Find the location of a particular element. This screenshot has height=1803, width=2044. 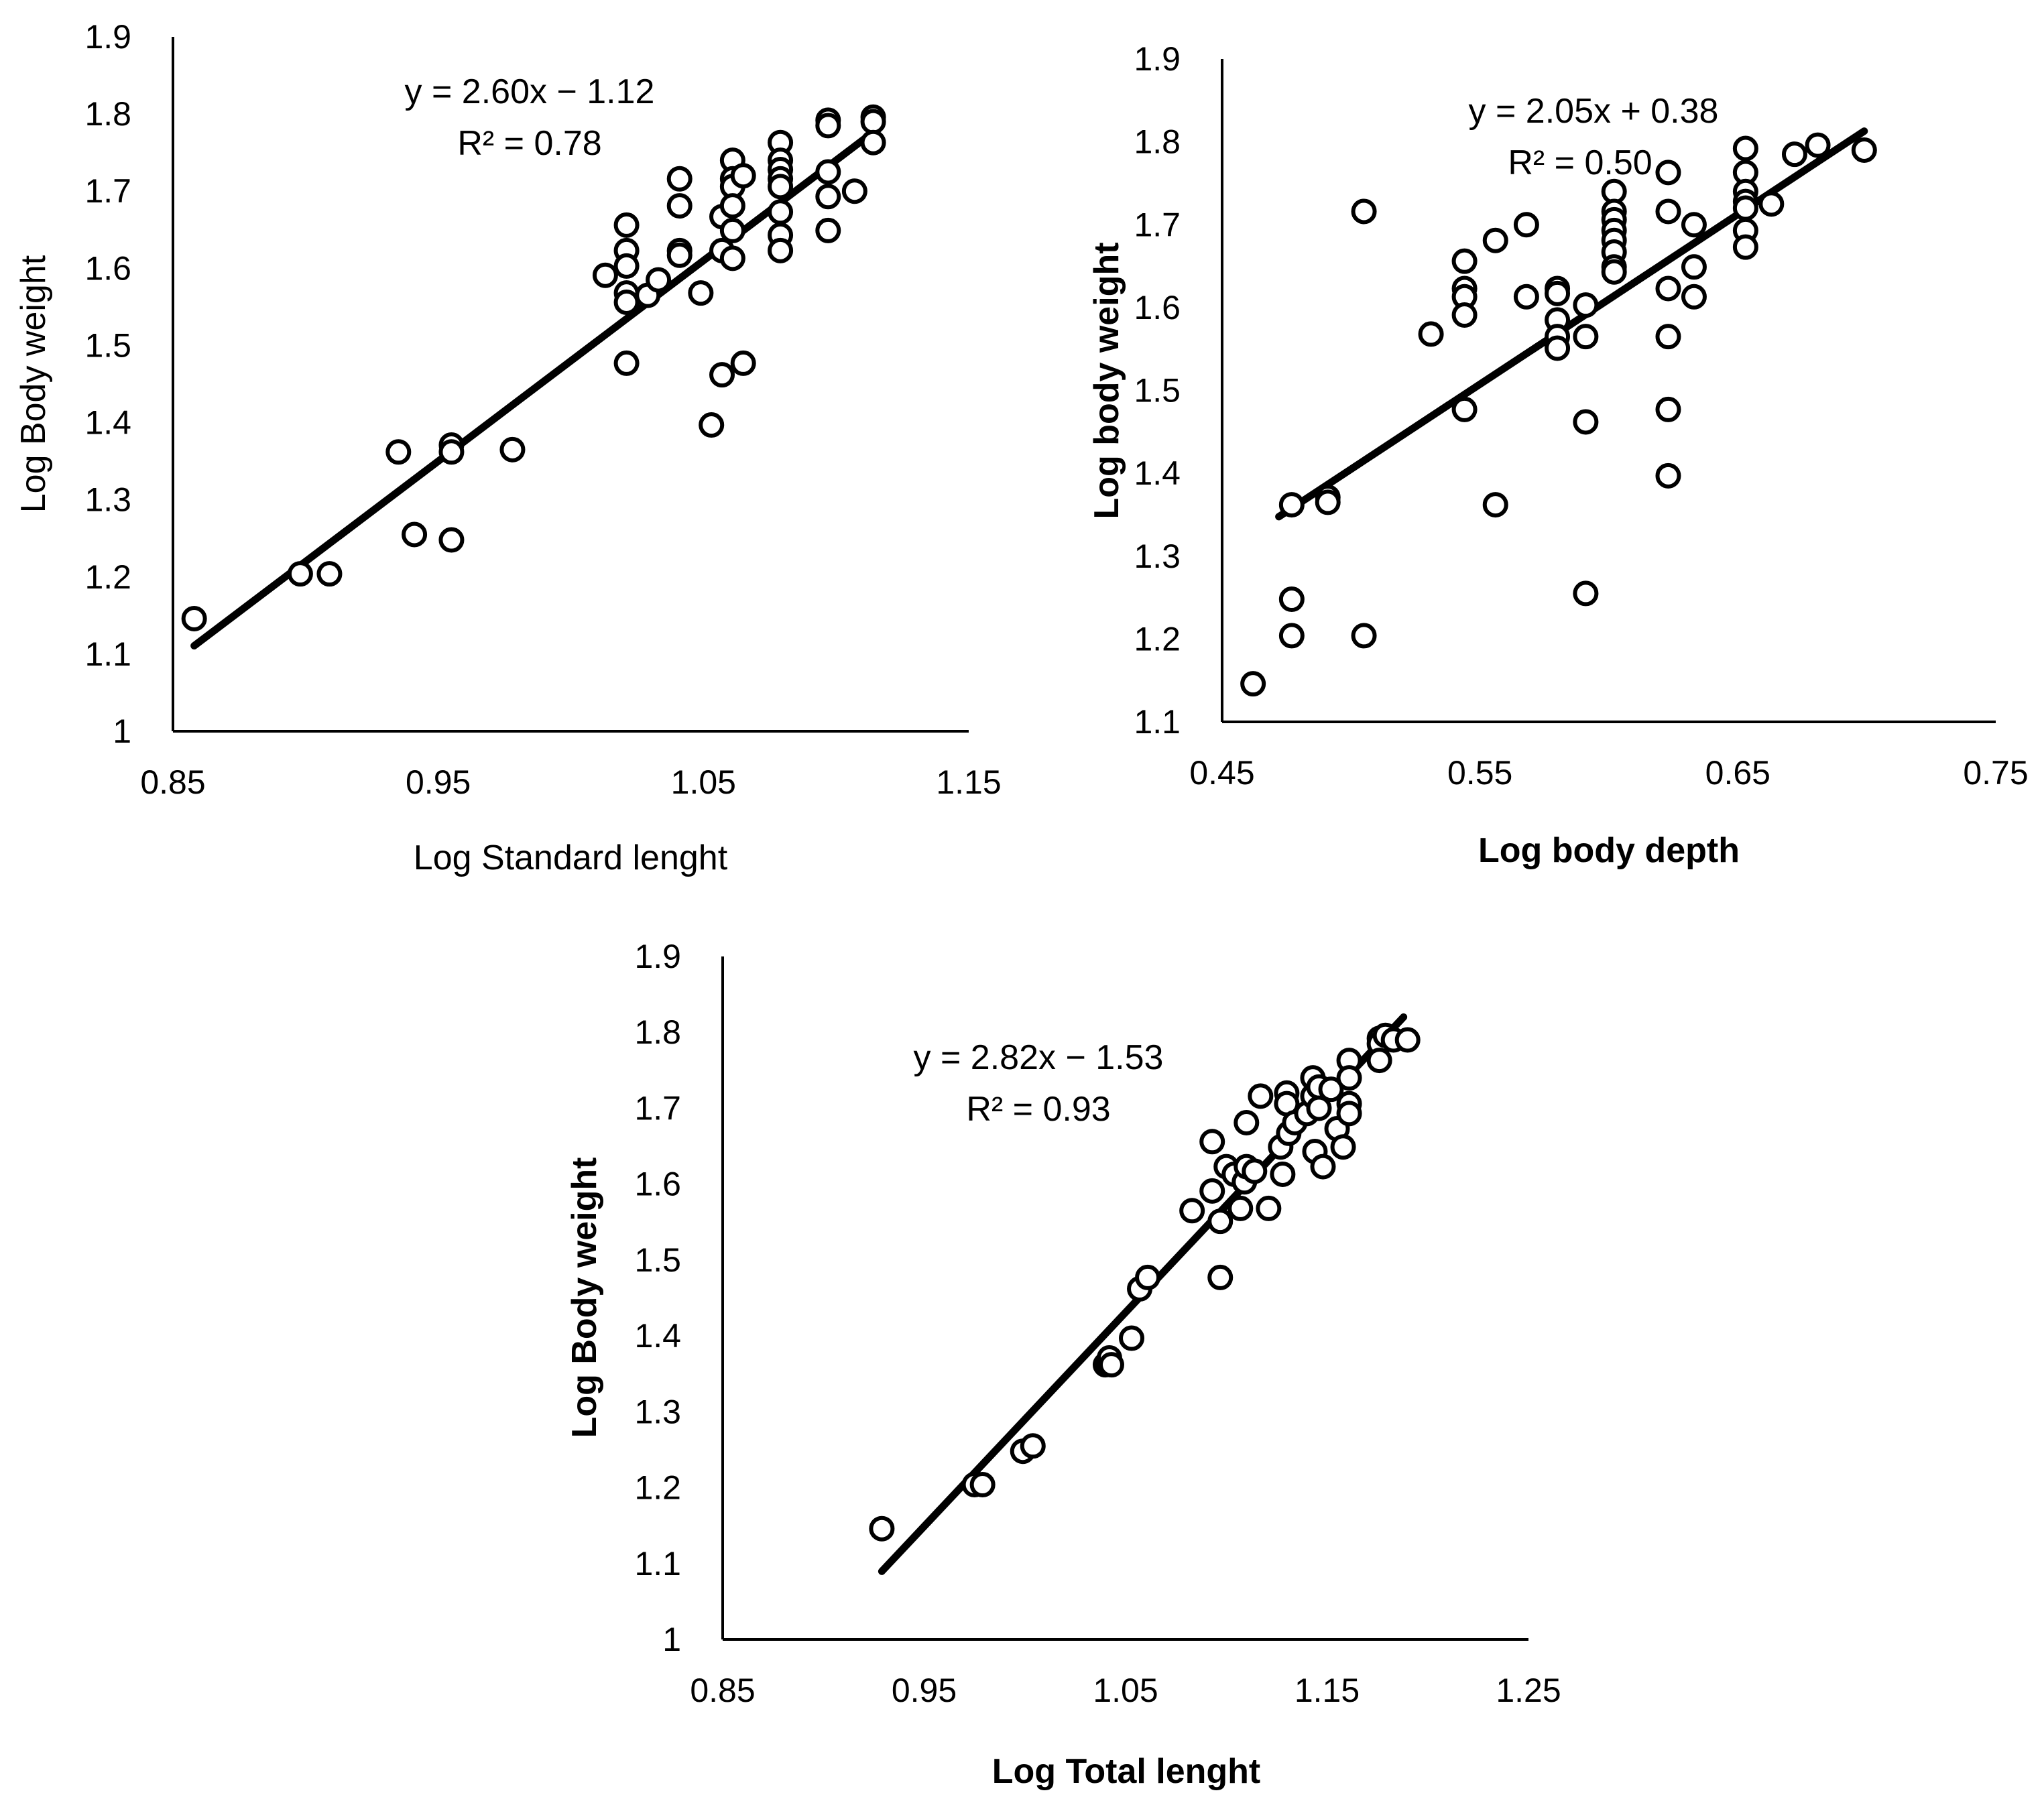

x-tick-label: 0.95 is located at coordinates (438, 782).